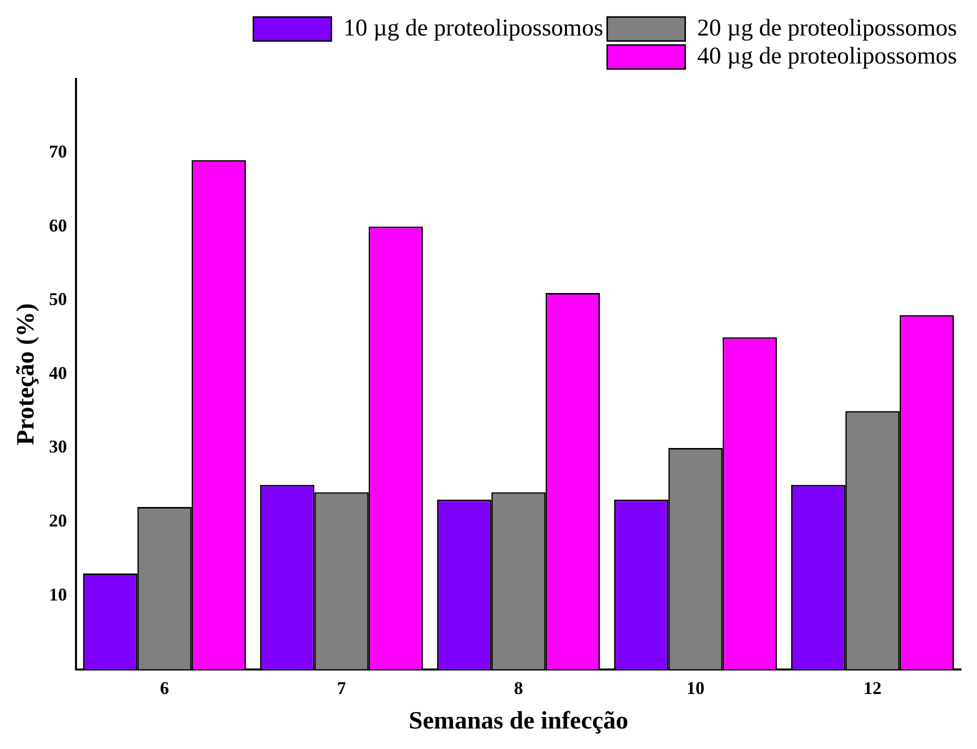 The image size is (977, 749). What do you see at coordinates (58, 446) in the screenshot?
I see `y-tick-label: 30` at bounding box center [58, 446].